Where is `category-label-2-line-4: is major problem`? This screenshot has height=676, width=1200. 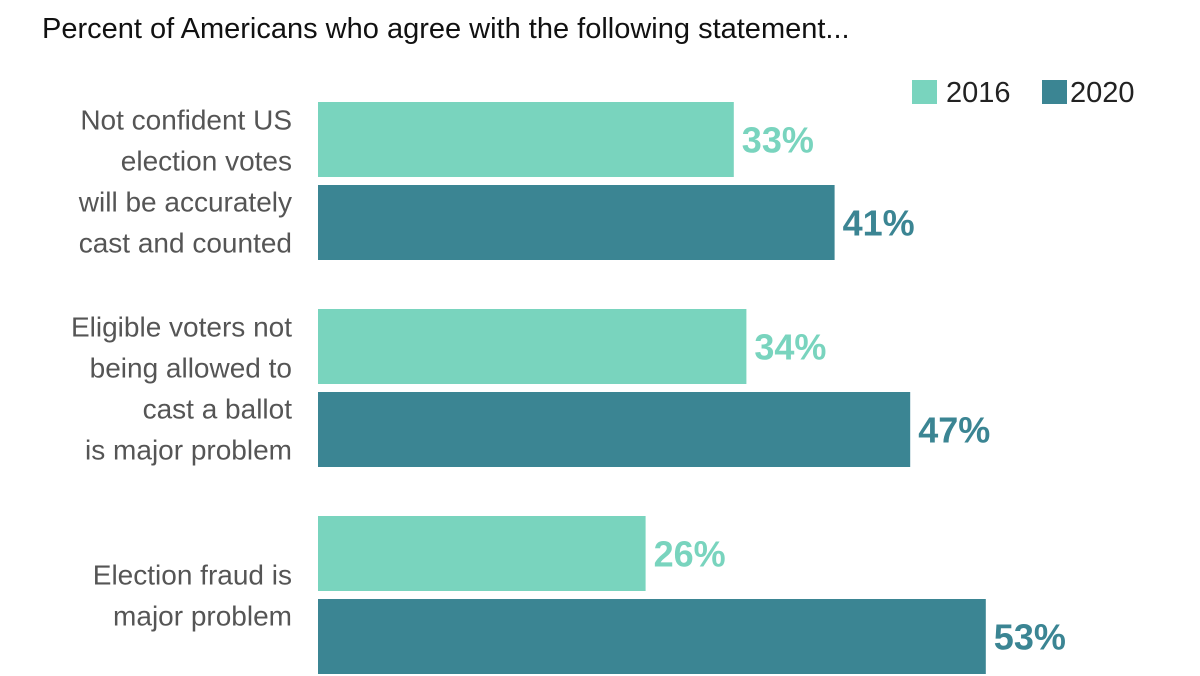 category-label-2-line-4: is major problem is located at coordinates (188, 450).